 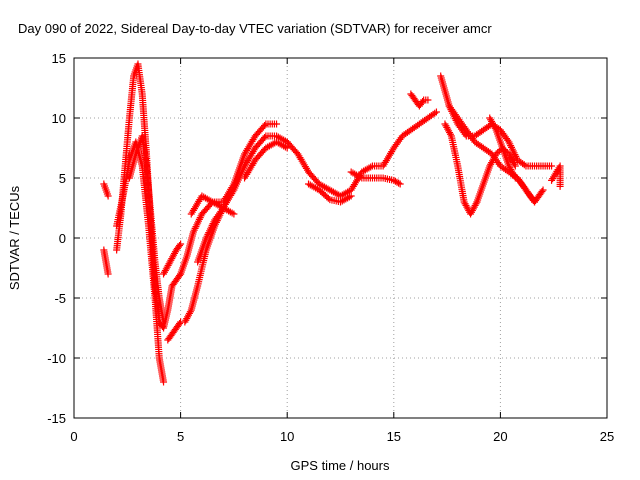 What do you see at coordinates (394, 436) in the screenshot?
I see `x-tick-label: 15` at bounding box center [394, 436].